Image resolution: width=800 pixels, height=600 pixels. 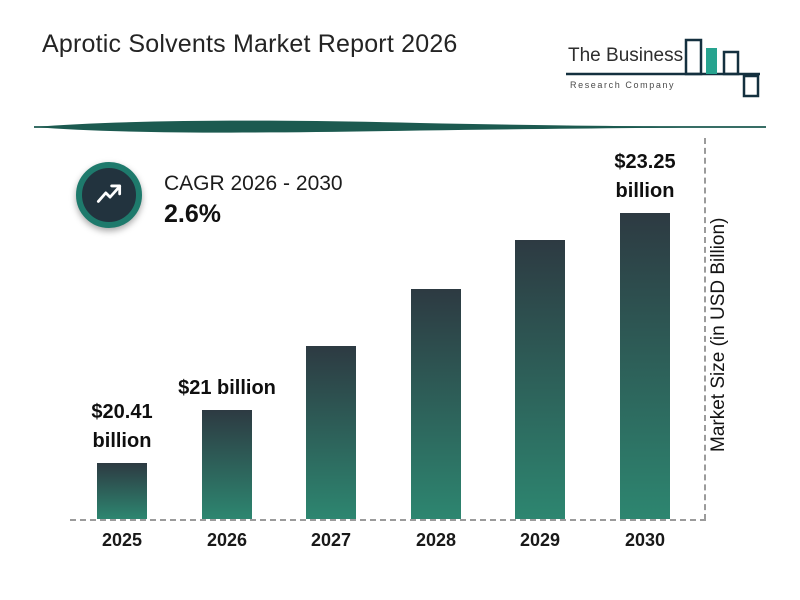 What do you see at coordinates (626, 55) in the screenshot?
I see `logo-name: The Business` at bounding box center [626, 55].